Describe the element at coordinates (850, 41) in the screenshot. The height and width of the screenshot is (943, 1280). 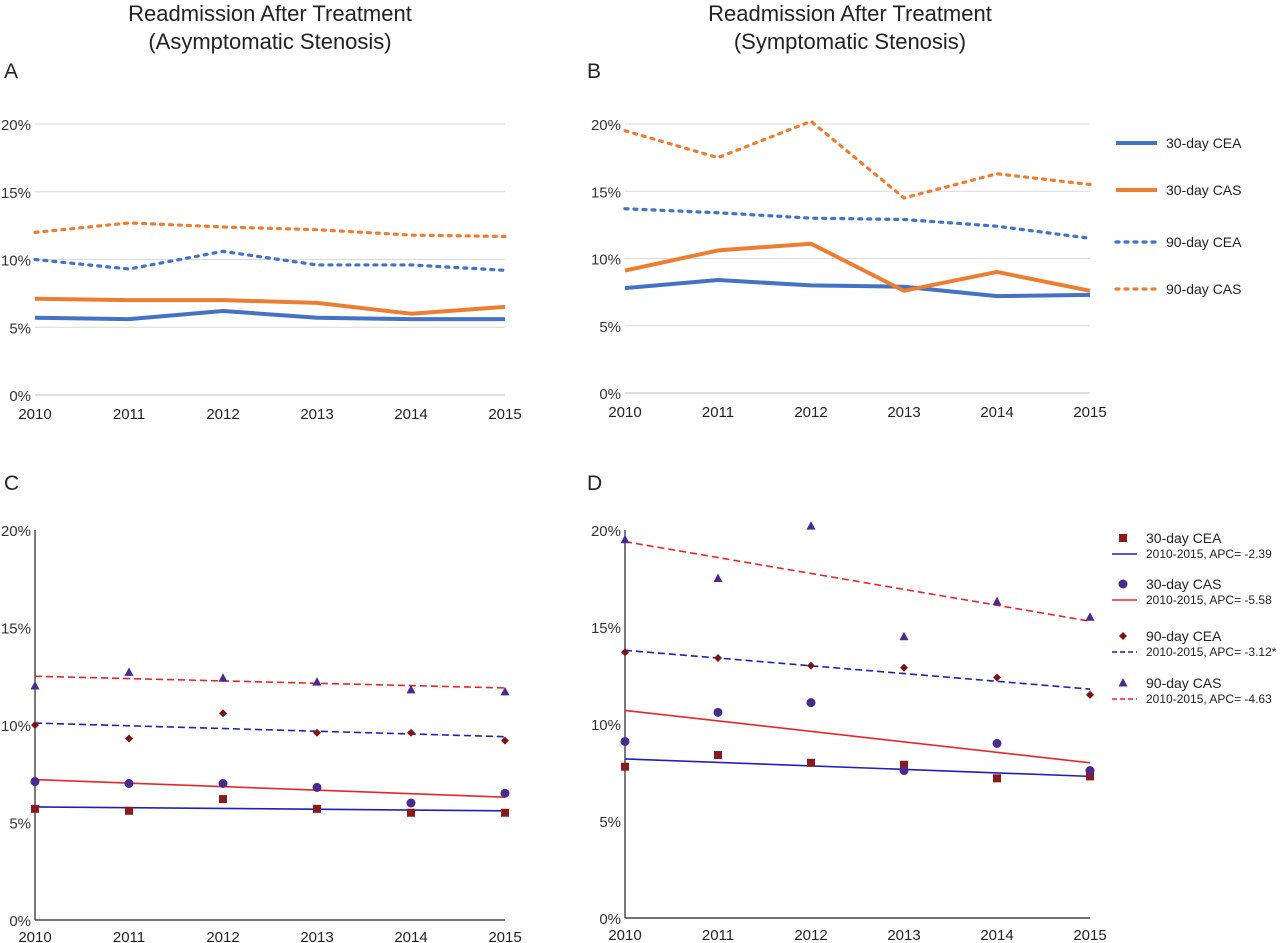
I see `title-right-line2: (Symptomatic Stenosis)` at that location.